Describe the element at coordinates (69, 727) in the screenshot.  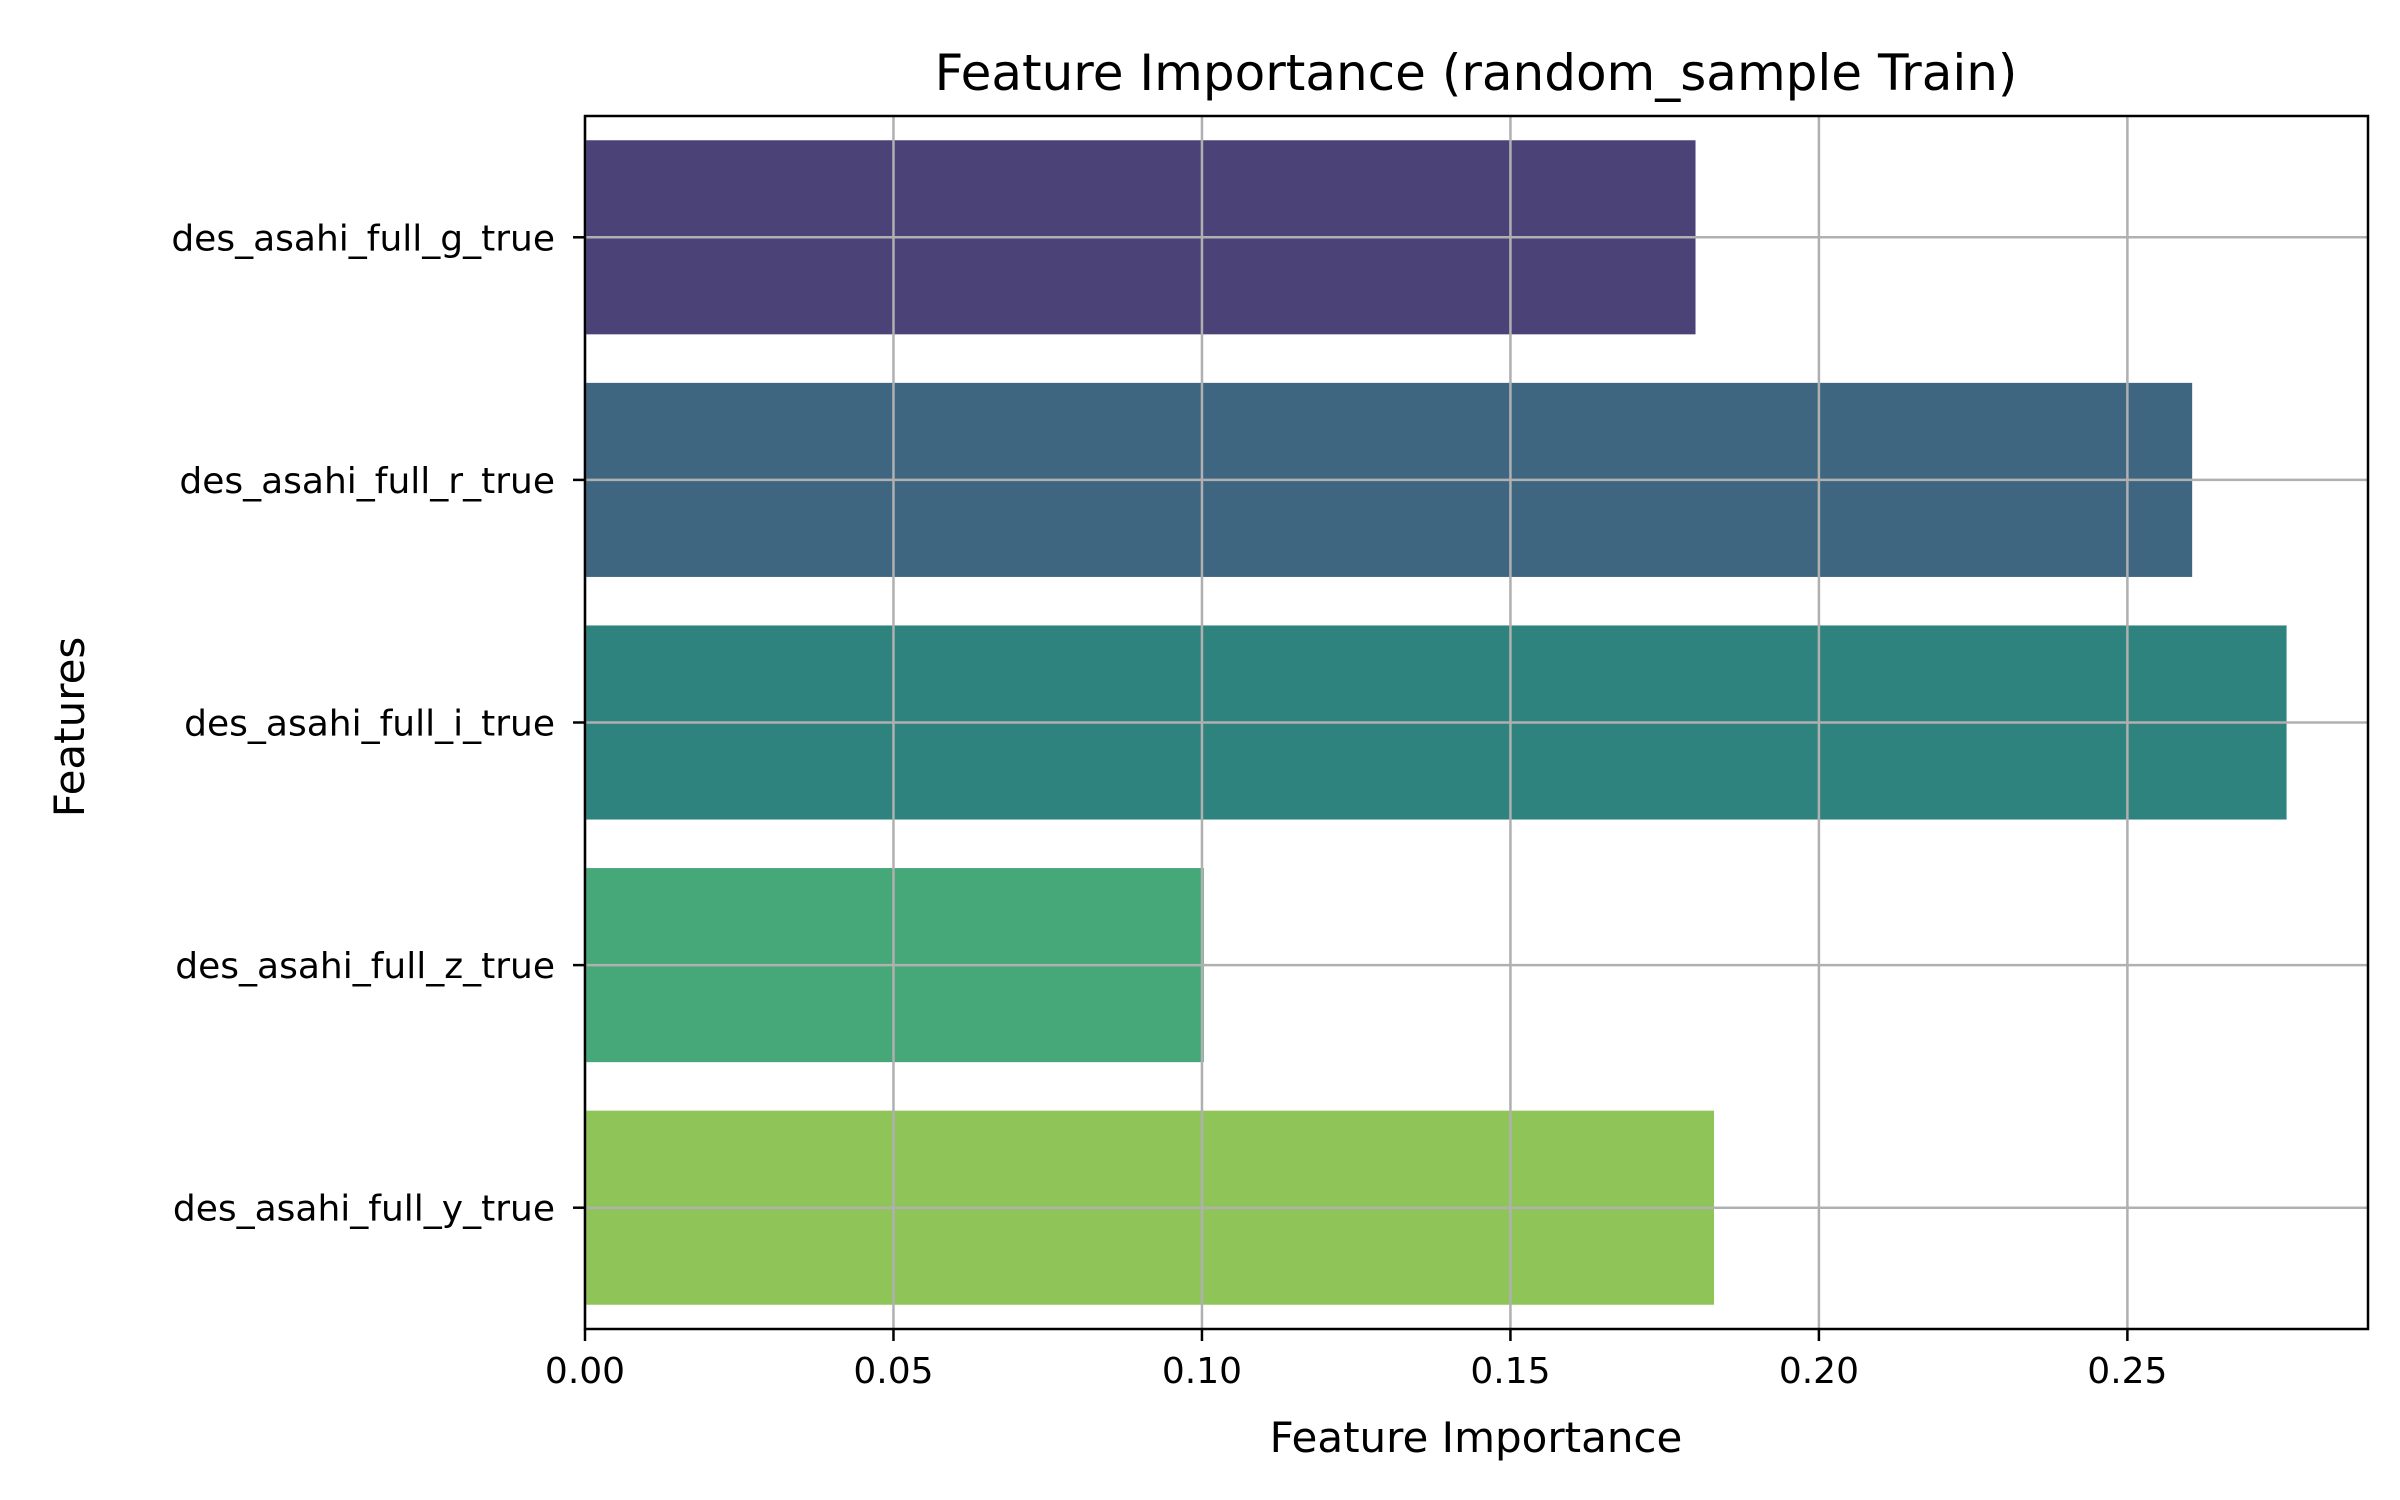
I see `y-axis-label: Features` at that location.